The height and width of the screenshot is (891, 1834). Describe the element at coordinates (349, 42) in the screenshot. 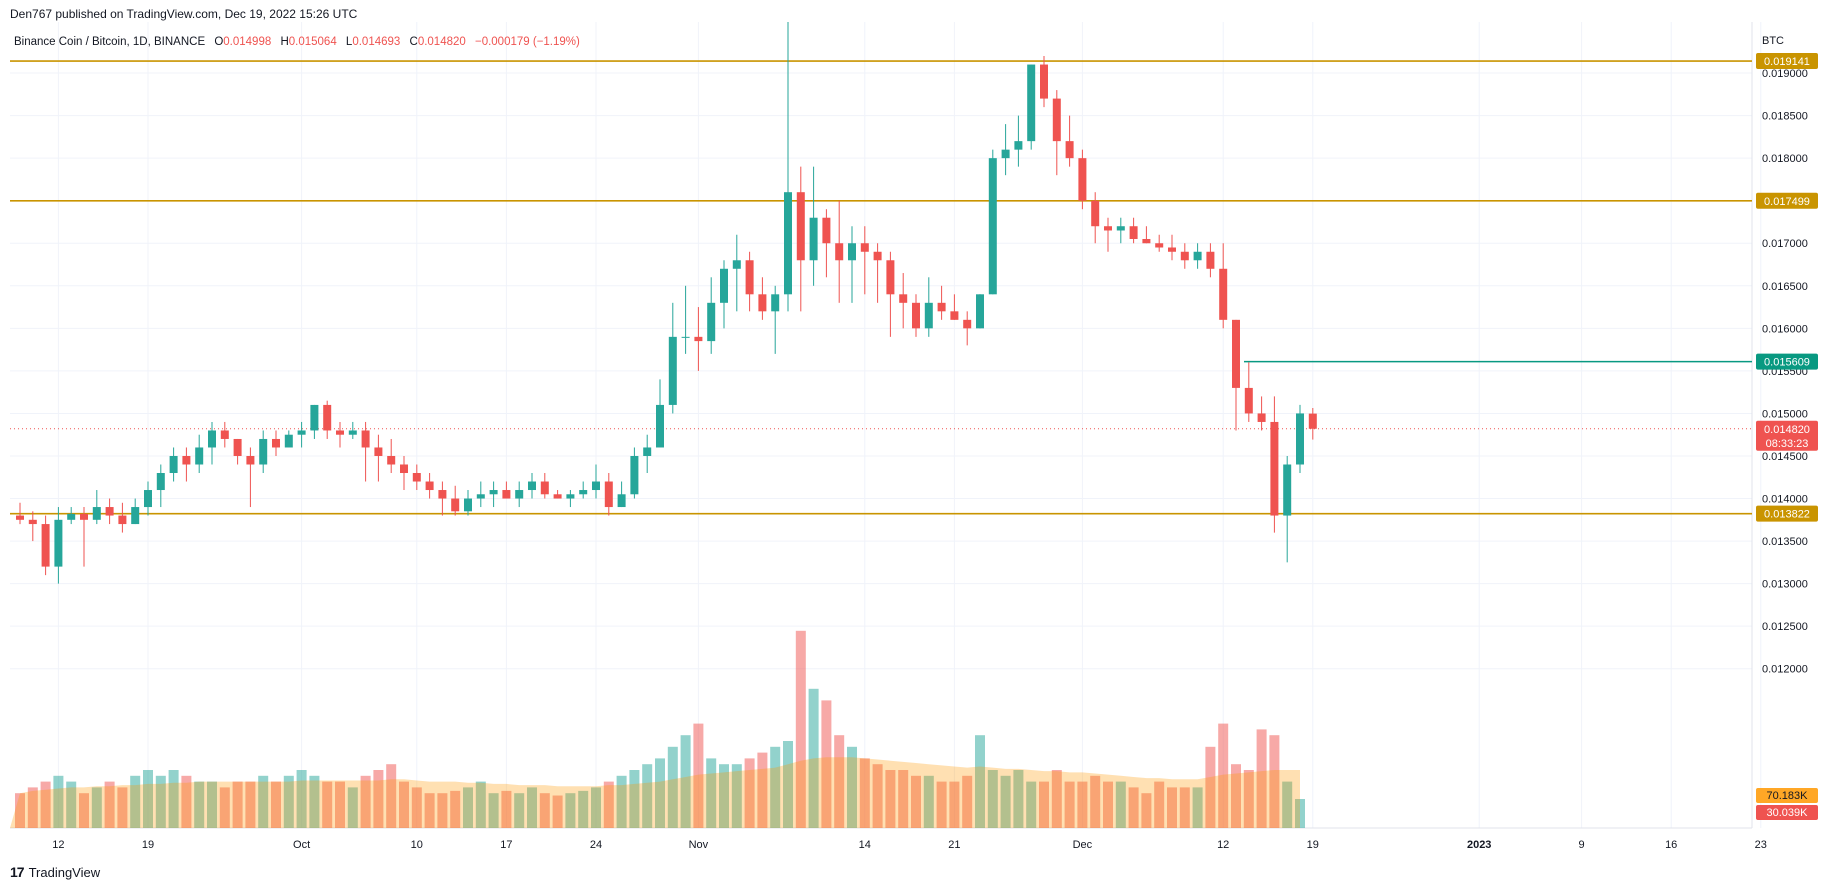

I see `legend-low-label: L` at that location.